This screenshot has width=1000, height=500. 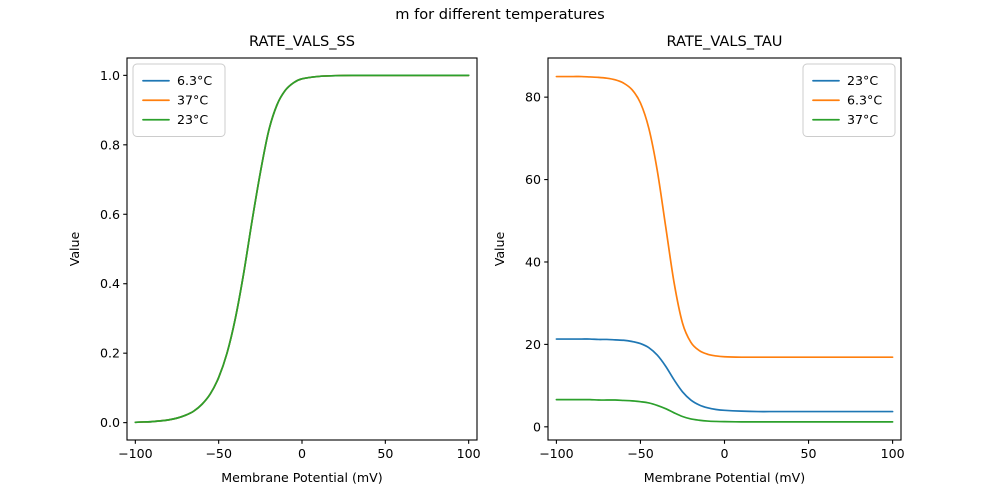 I want to click on legend-box-right, so click(x=849, y=100).